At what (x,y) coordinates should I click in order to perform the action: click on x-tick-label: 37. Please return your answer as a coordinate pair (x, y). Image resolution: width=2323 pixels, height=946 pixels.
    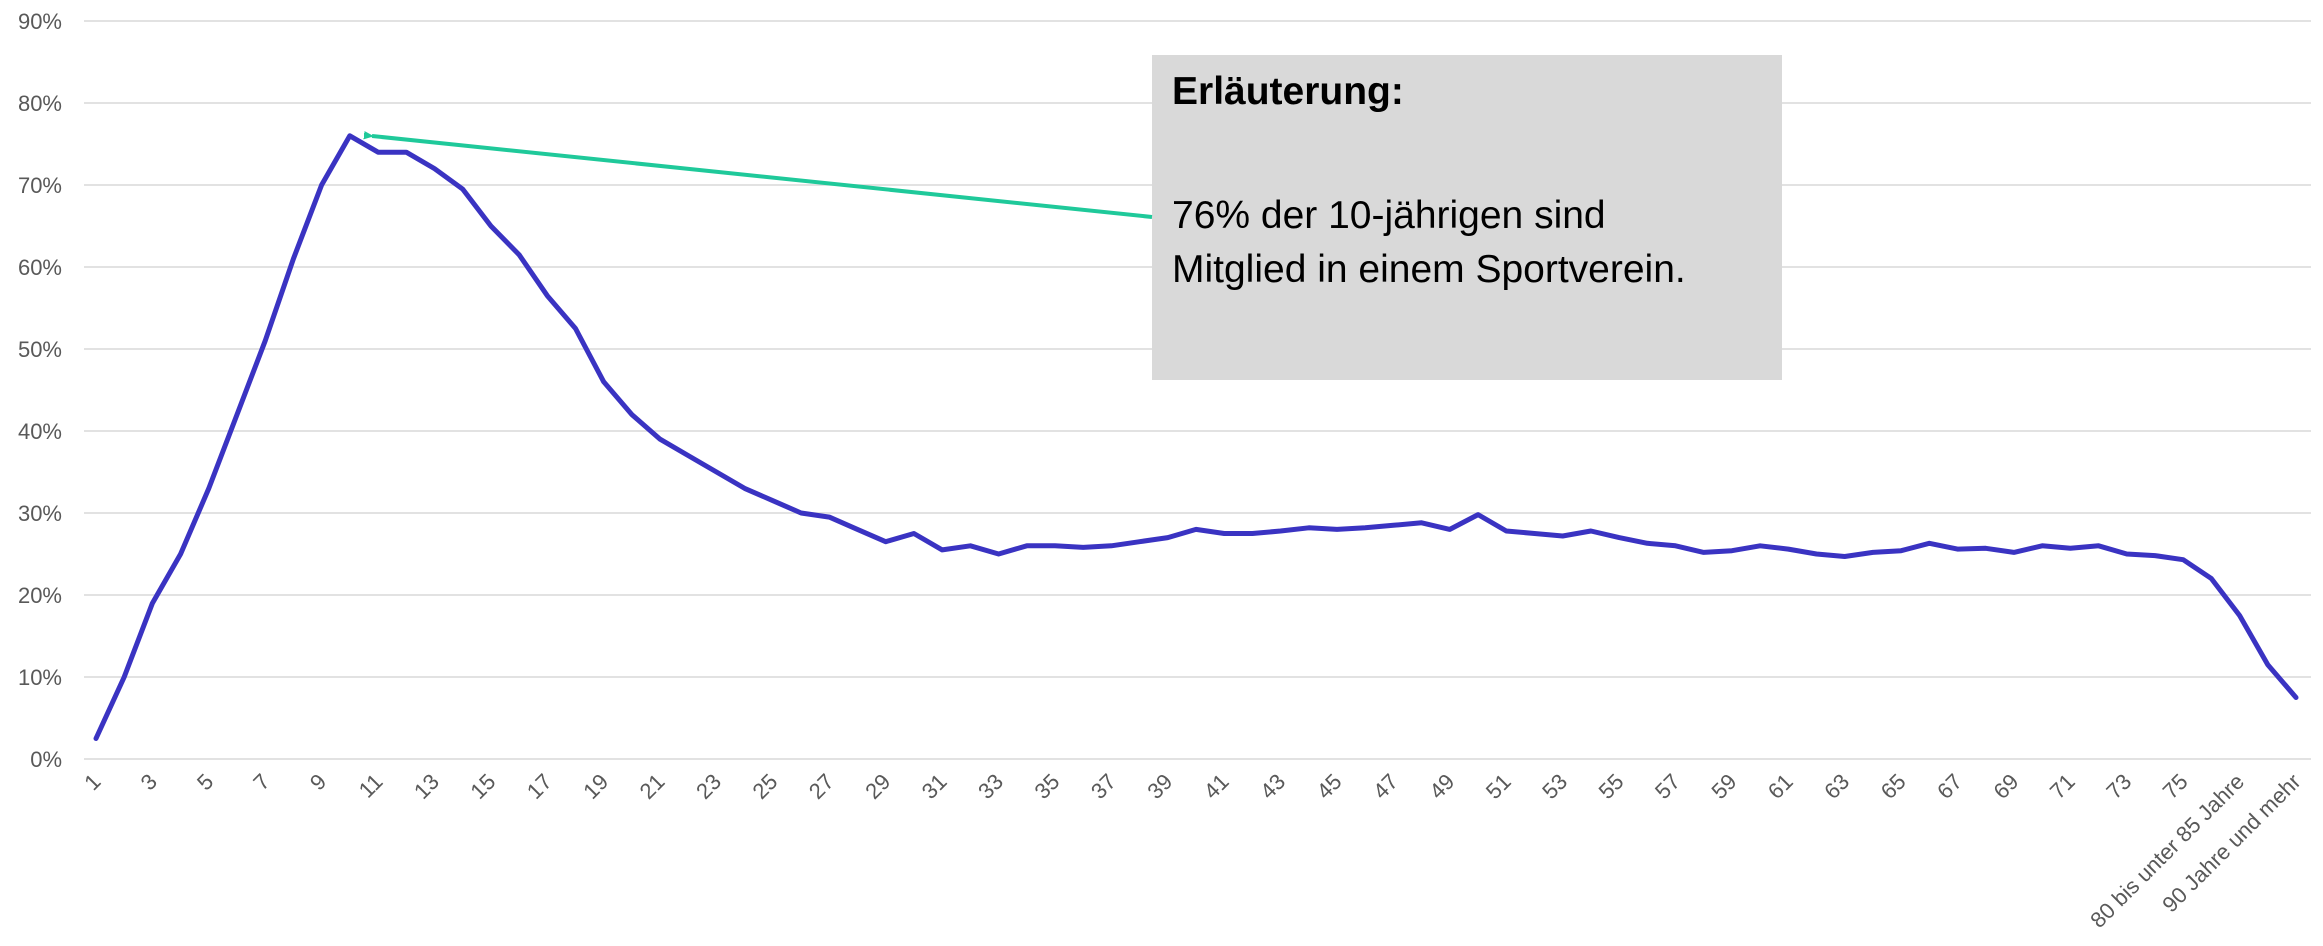
    Looking at the image, I should click on (1103, 786).